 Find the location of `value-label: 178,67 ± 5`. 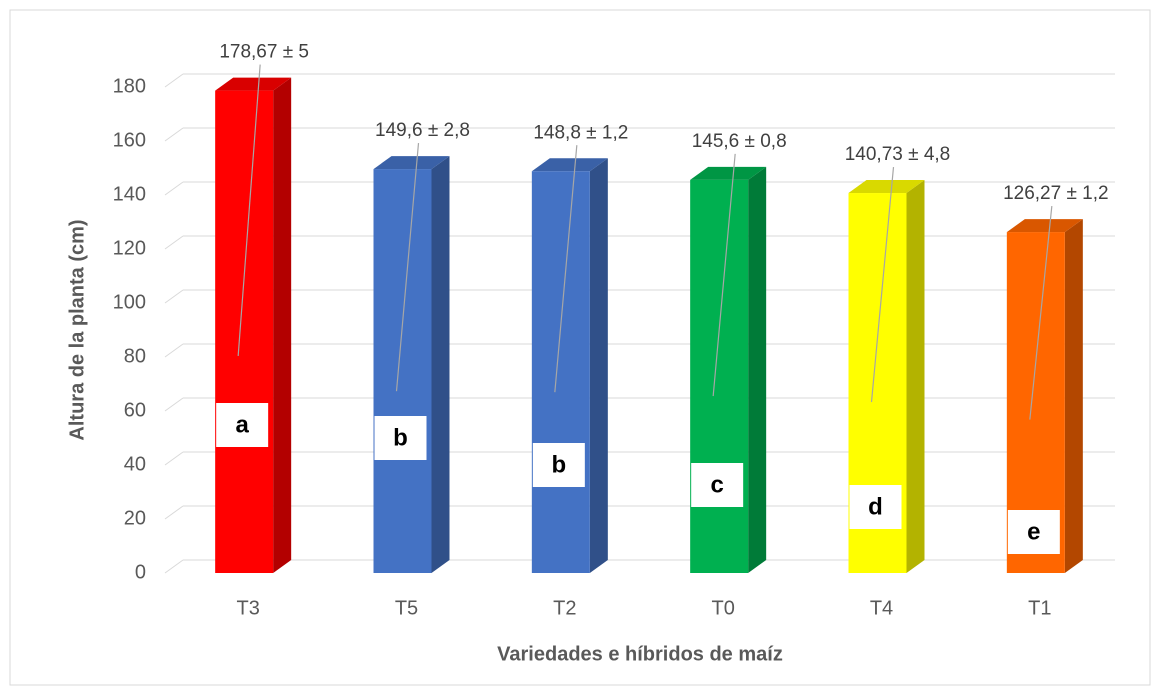

value-label: 178,67 ± 5 is located at coordinates (264, 52).